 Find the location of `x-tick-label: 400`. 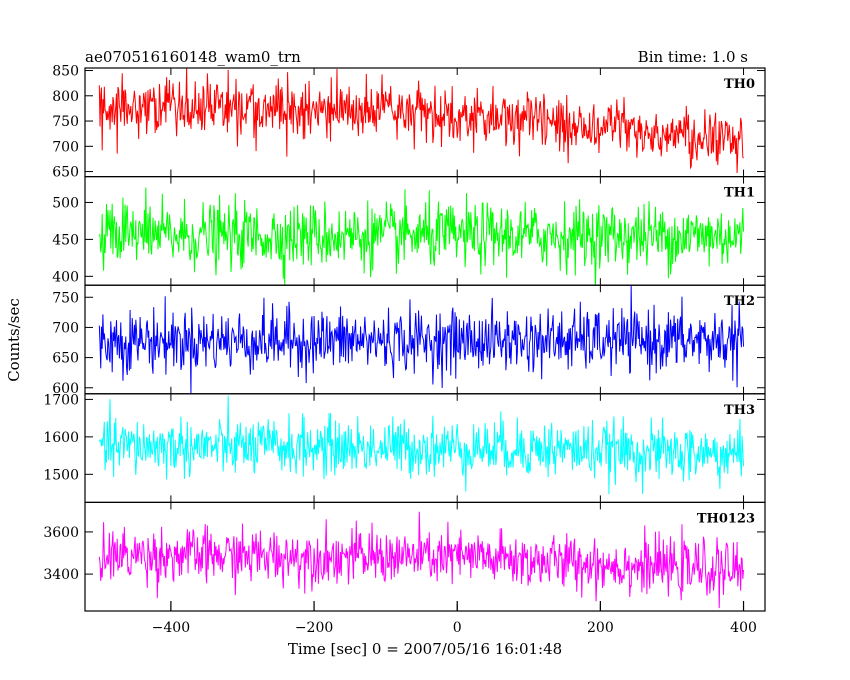

x-tick-label: 400 is located at coordinates (743, 628).